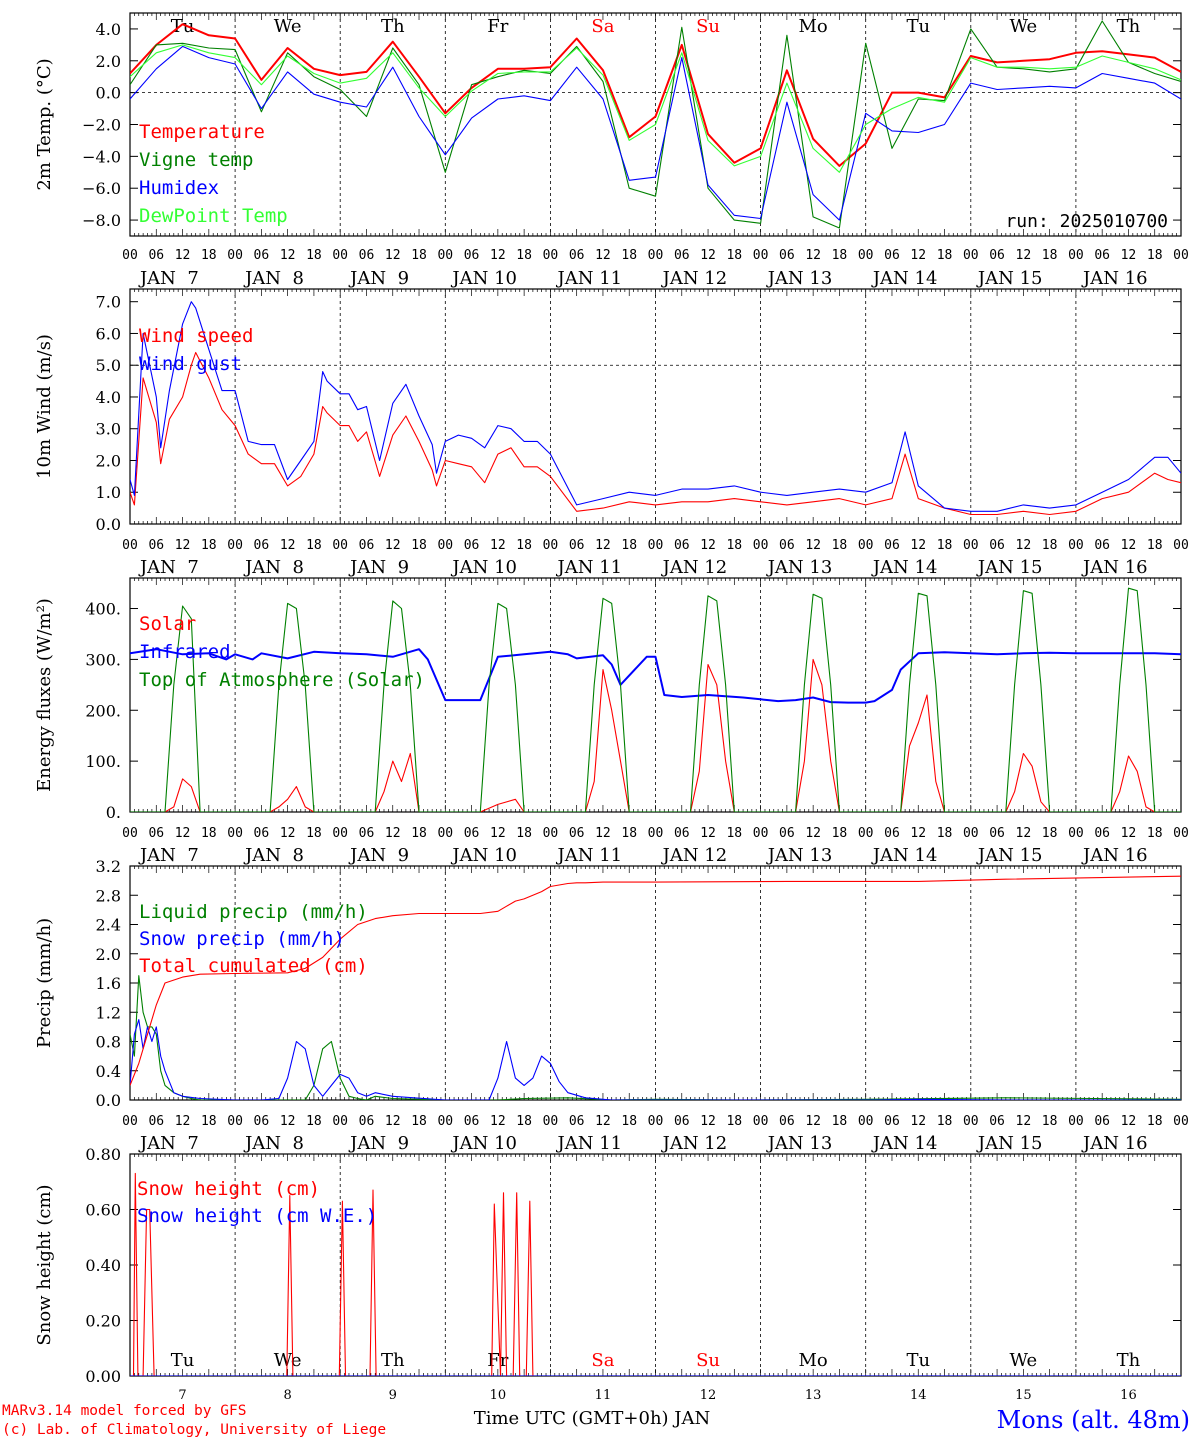 The width and height of the screenshot is (1194, 1440). Describe the element at coordinates (108, 1042) in the screenshot. I see `y-tick-label: 0.8` at that location.